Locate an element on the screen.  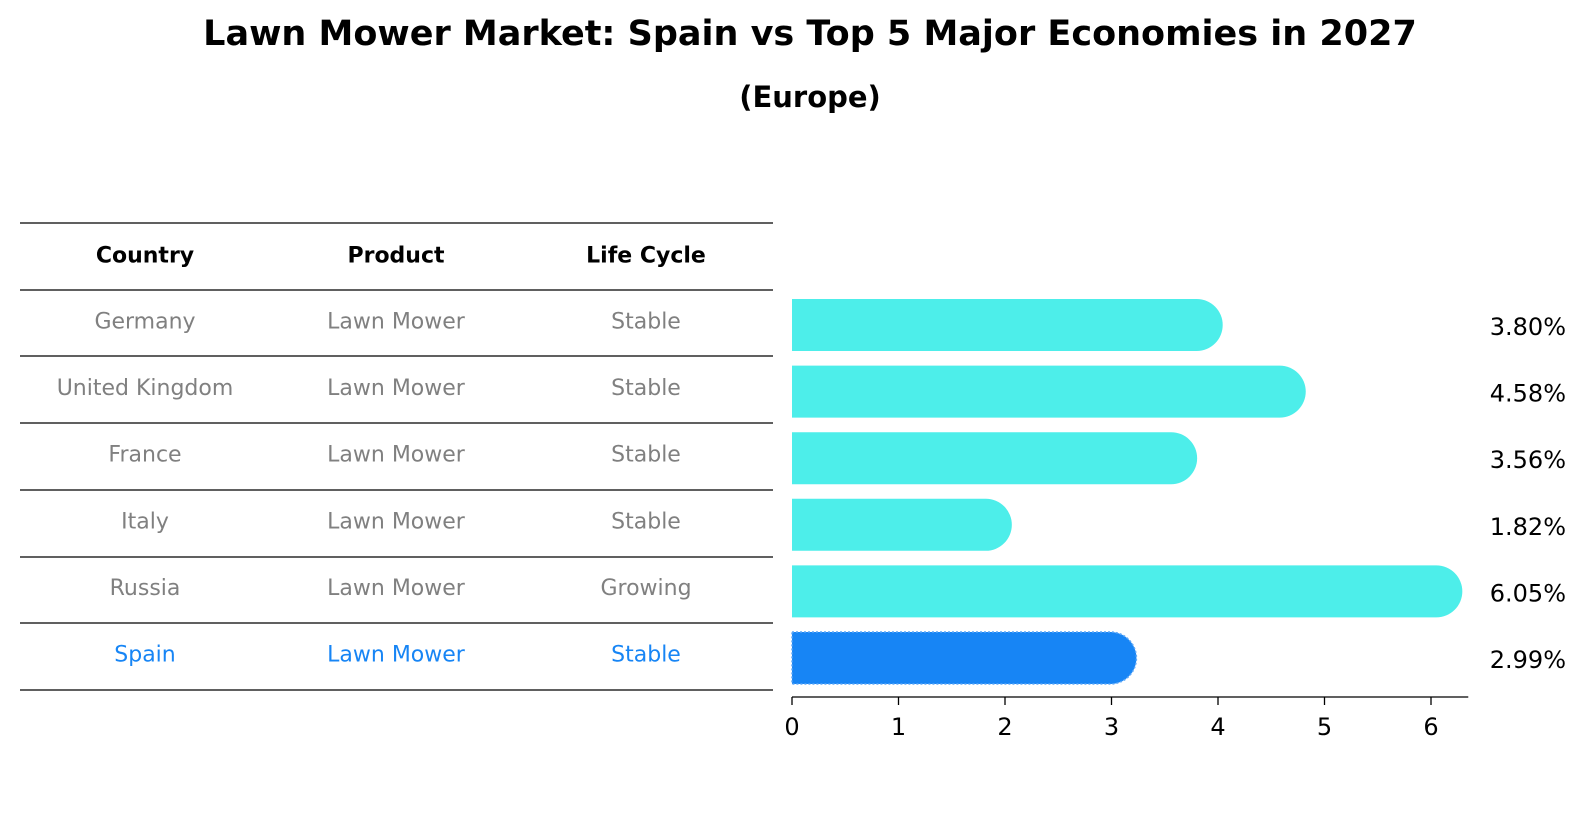
table-cell: Russia is located at coordinates (145, 588).